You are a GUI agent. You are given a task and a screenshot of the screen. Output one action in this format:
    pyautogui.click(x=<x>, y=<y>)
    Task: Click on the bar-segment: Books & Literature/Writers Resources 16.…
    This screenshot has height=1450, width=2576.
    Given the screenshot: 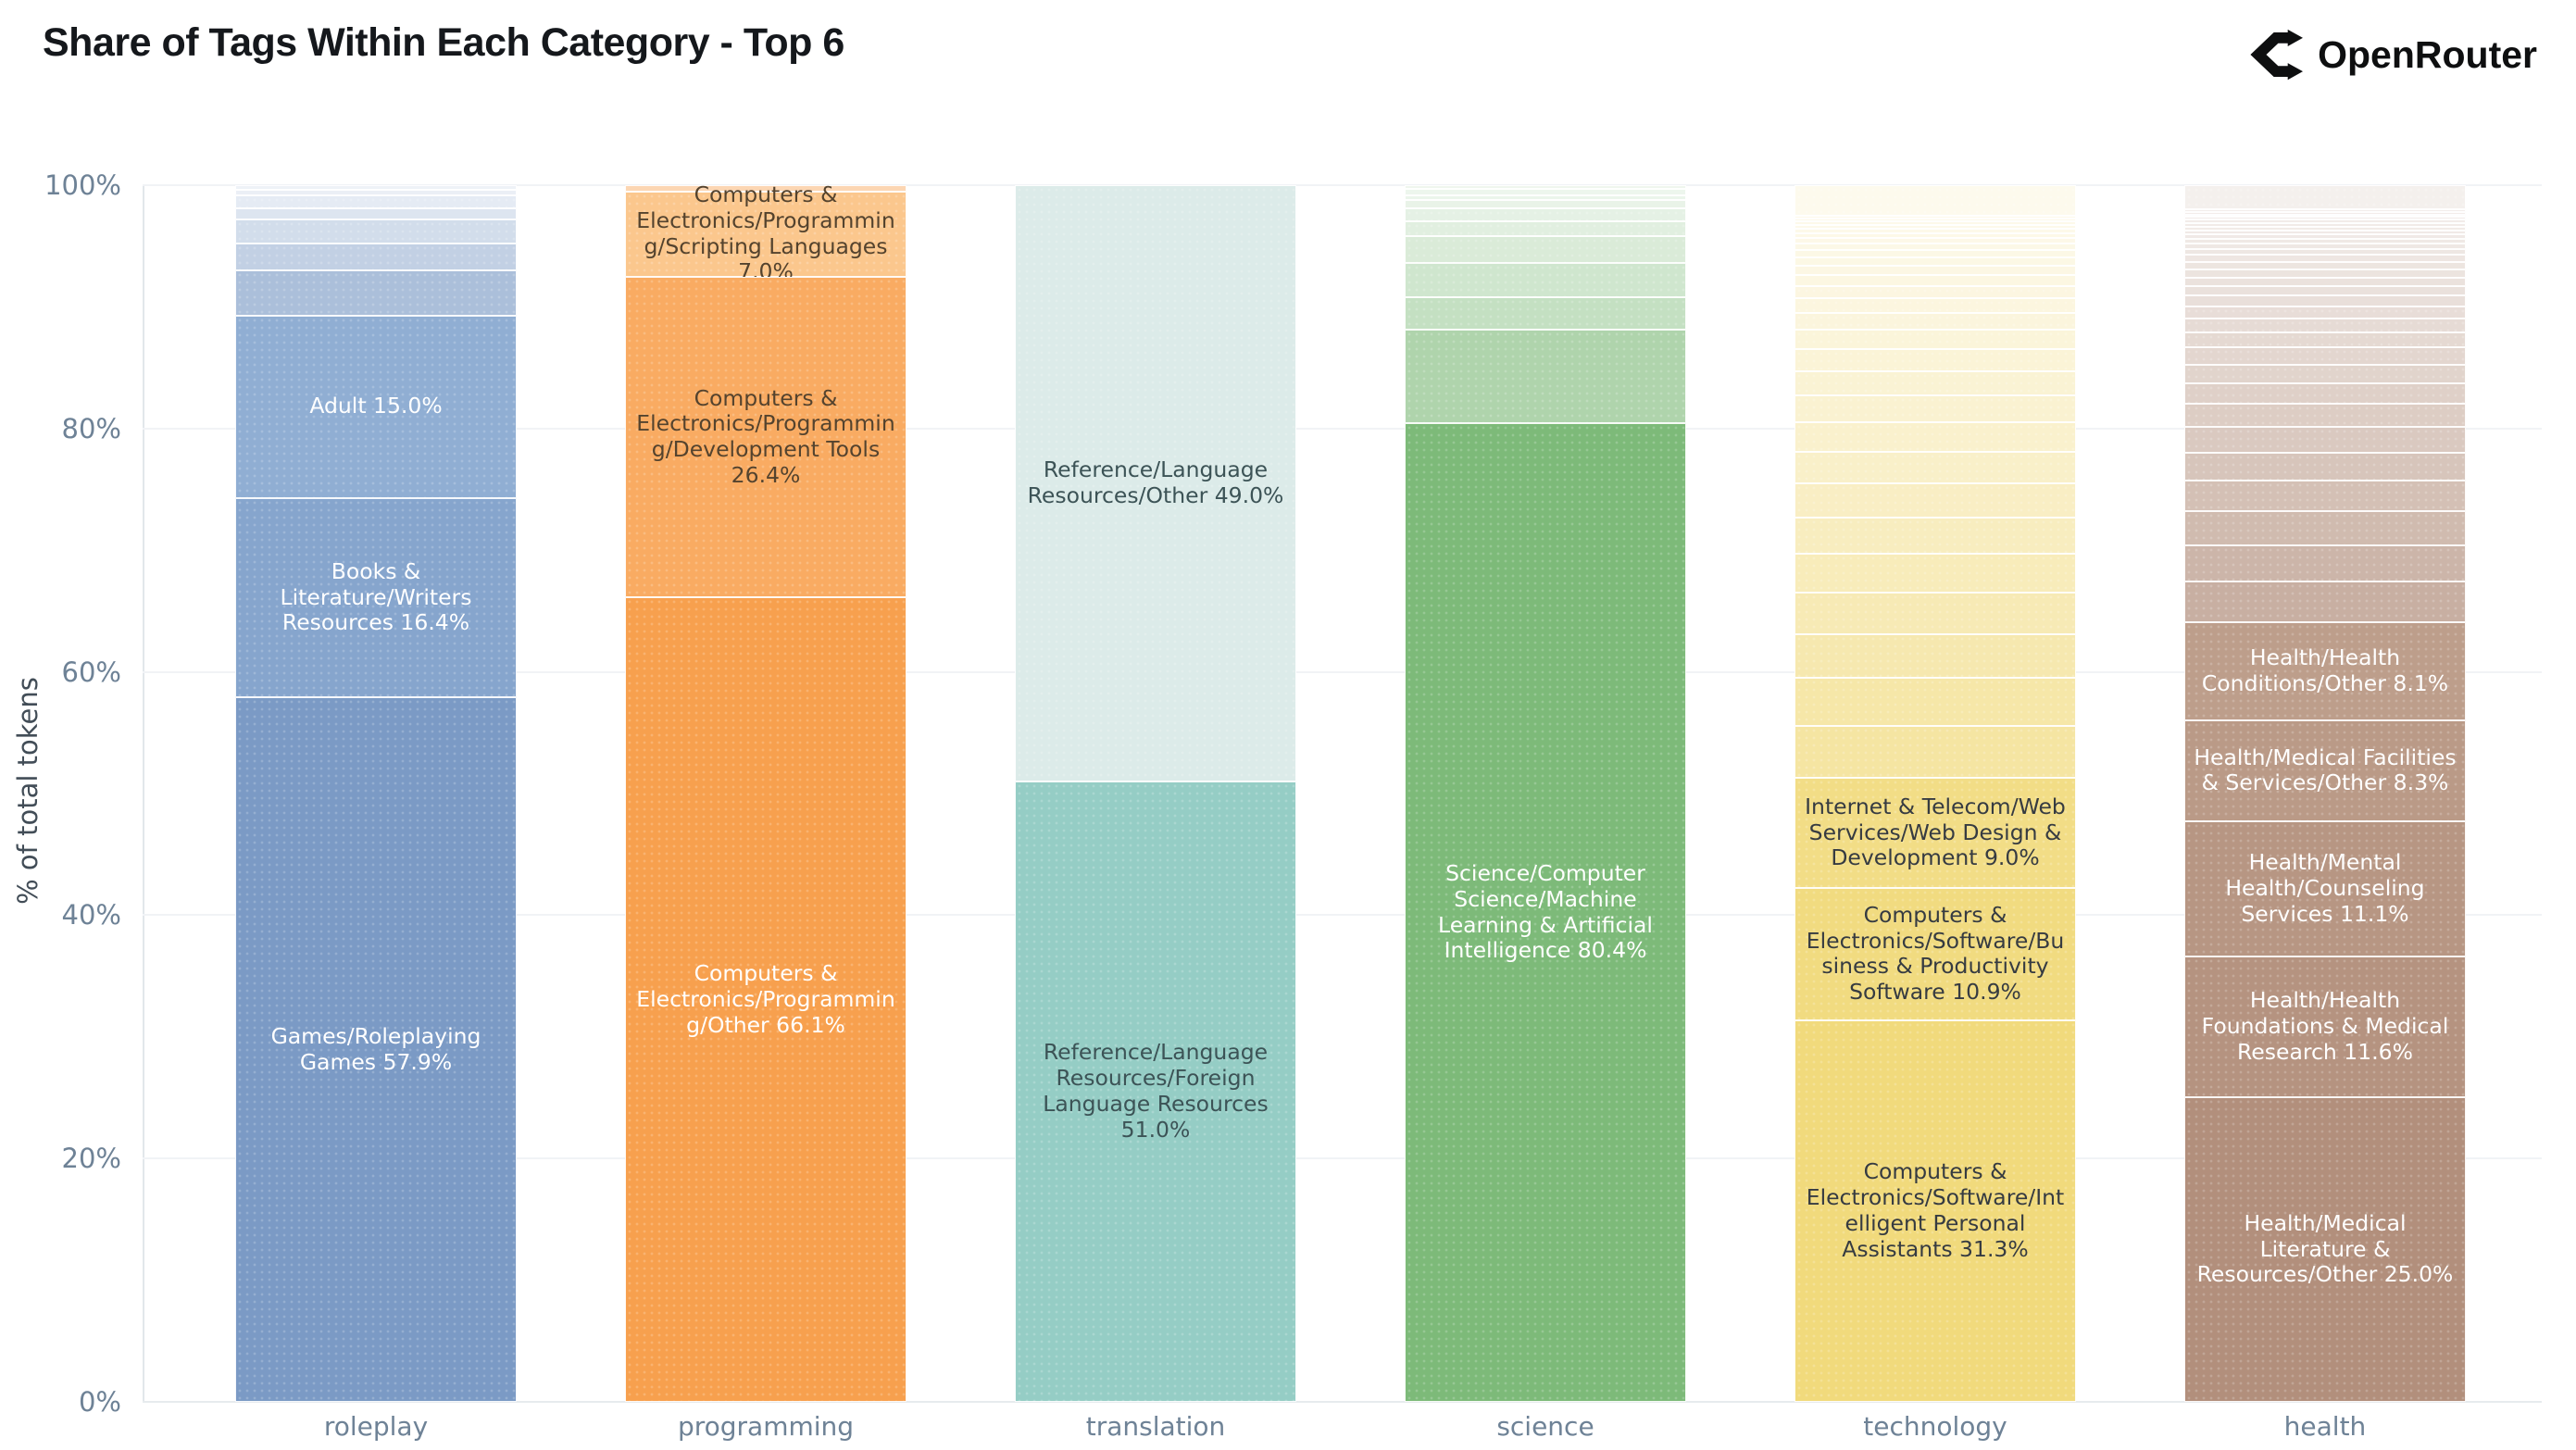 What is the action you would take?
    pyautogui.click(x=376, y=598)
    